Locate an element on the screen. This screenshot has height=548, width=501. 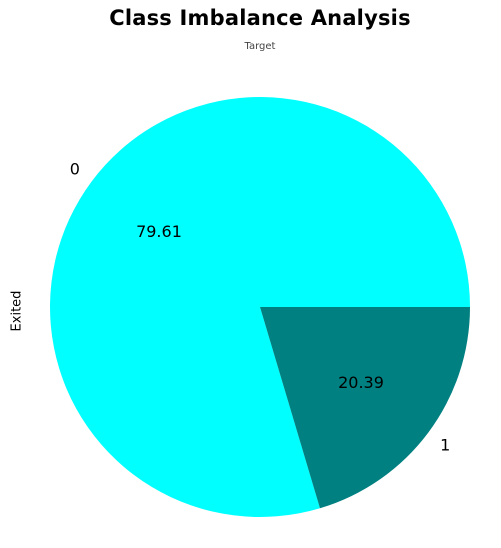
slice-value-label-1: 20.39 is located at coordinates (361, 382).